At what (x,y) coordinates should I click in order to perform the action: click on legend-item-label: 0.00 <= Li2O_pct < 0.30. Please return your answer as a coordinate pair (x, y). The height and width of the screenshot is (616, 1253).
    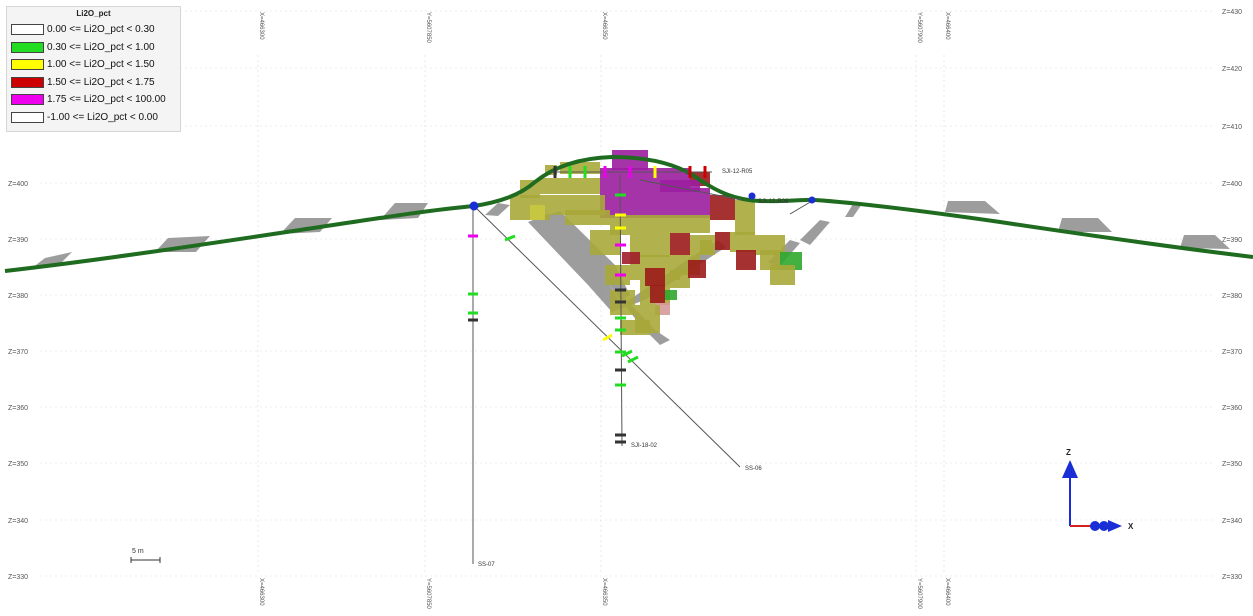
    Looking at the image, I should click on (101, 30).